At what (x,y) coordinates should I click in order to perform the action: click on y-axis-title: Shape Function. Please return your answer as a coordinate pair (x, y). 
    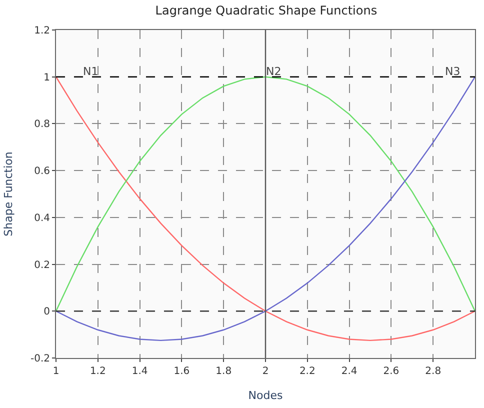
    Looking at the image, I should click on (9, 194).